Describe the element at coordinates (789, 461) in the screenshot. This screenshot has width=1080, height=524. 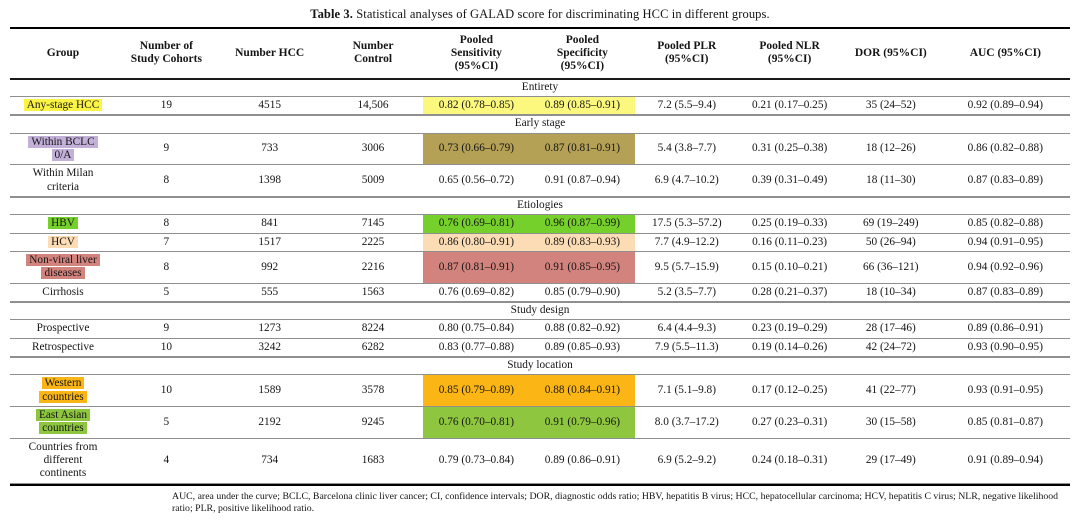
I see `table-cell: 0.24 (0.18–0.31)` at that location.